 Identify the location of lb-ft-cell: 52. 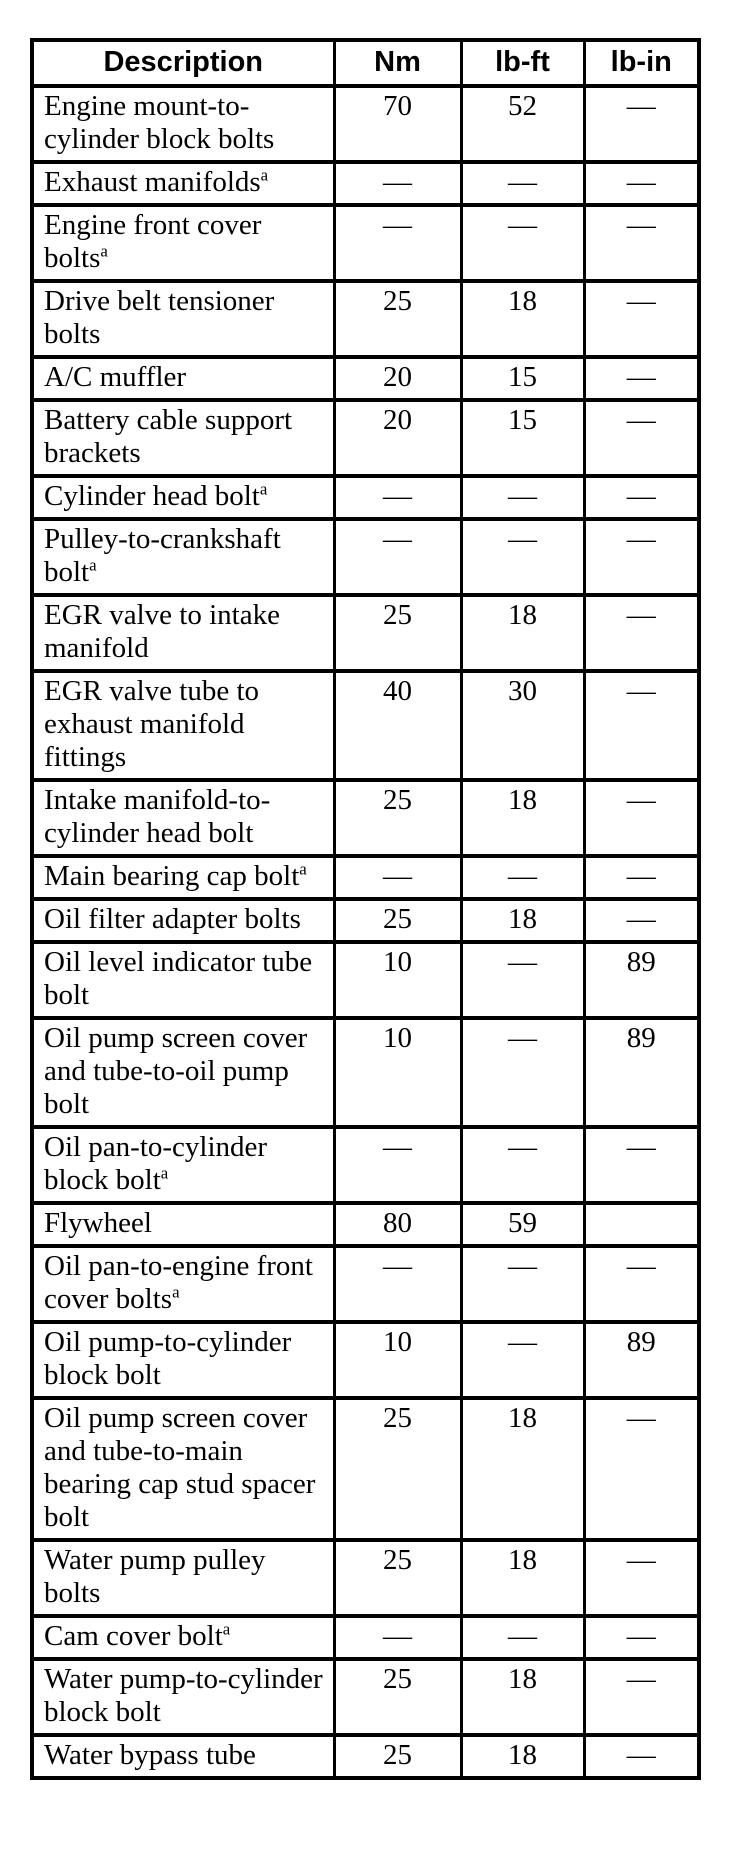
(522, 124).